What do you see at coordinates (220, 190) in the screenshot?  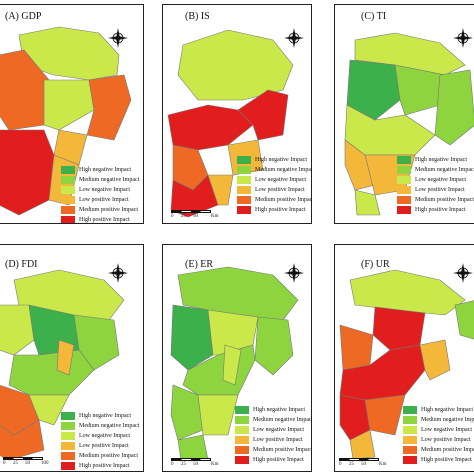 I see `region-south-center` at bounding box center [220, 190].